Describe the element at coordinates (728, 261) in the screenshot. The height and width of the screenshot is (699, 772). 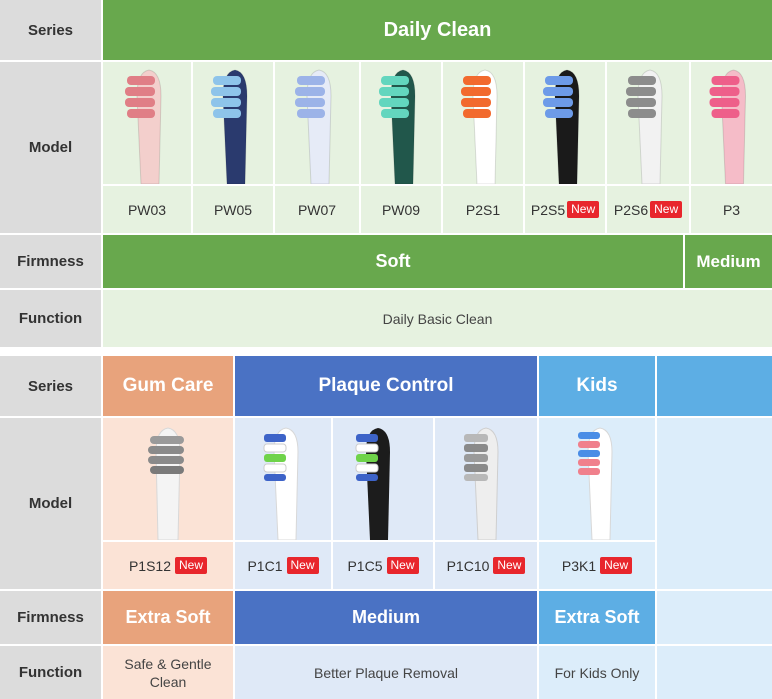
I see `firmness-medium: Medium` at that location.